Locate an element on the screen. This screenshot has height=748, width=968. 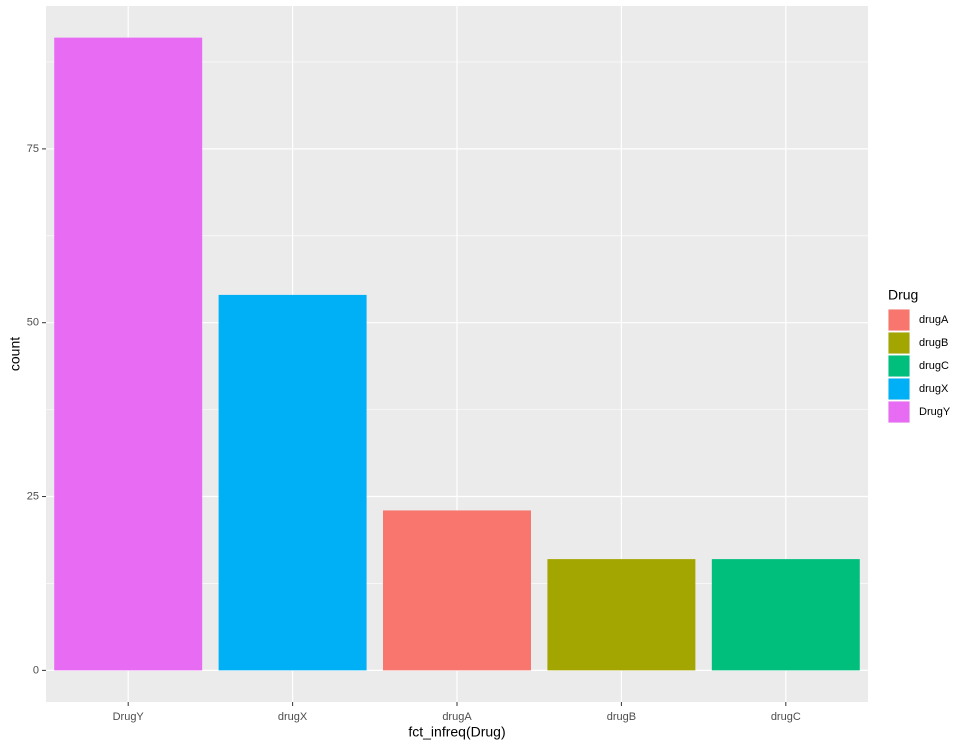
y-tick-label: 25 is located at coordinates (33, 496).